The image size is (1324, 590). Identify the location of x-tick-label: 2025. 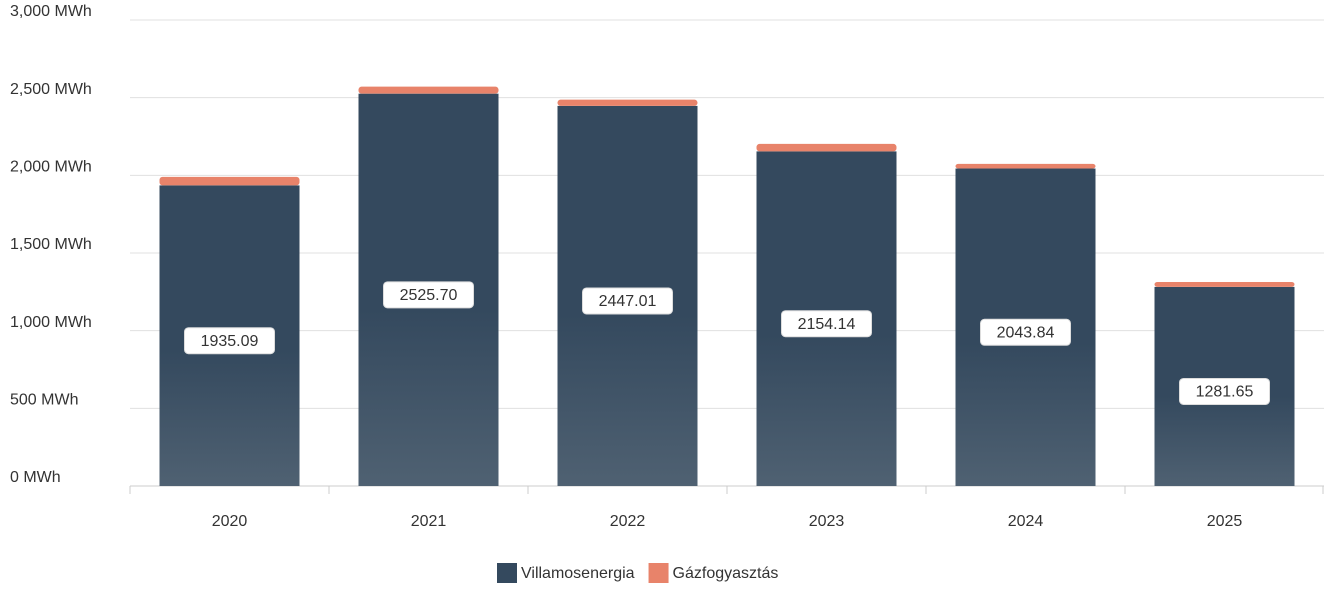
(1225, 521).